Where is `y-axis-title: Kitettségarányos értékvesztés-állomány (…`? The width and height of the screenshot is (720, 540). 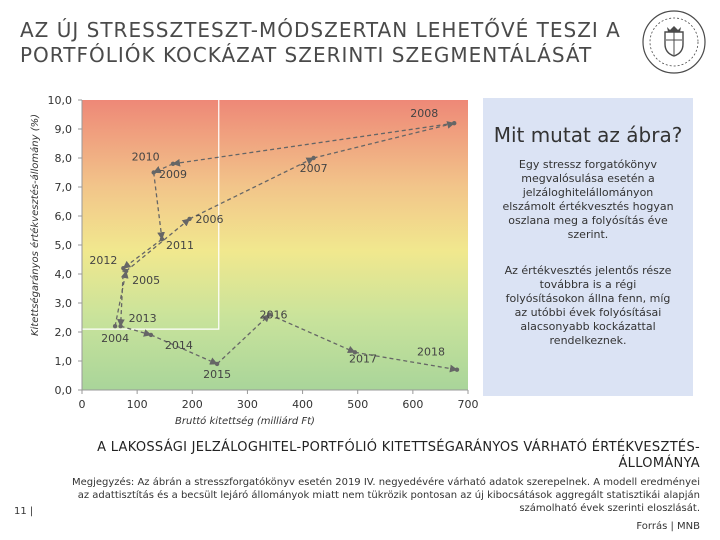 y-axis-title: Kitettségarányos értékvesztés-állomány (… is located at coordinates (35, 225).